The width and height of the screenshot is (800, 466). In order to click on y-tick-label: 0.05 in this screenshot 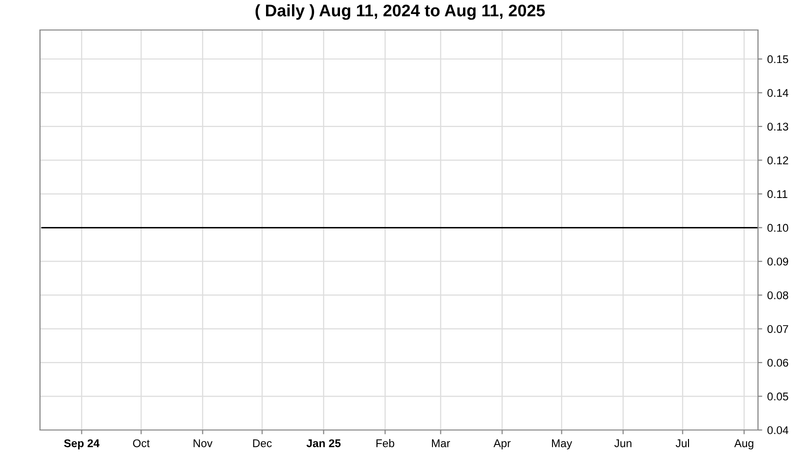, I will do `click(777, 396)`.